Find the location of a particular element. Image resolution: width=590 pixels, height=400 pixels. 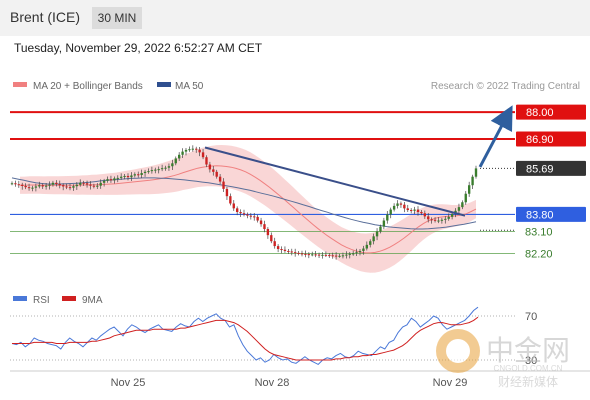

trend-line is located at coordinates (335, 181).